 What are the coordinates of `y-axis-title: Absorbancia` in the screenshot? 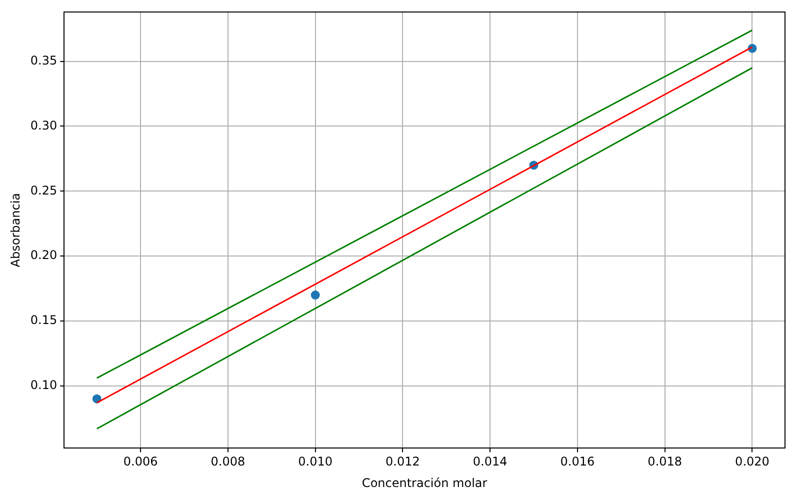 It's located at (15, 230).